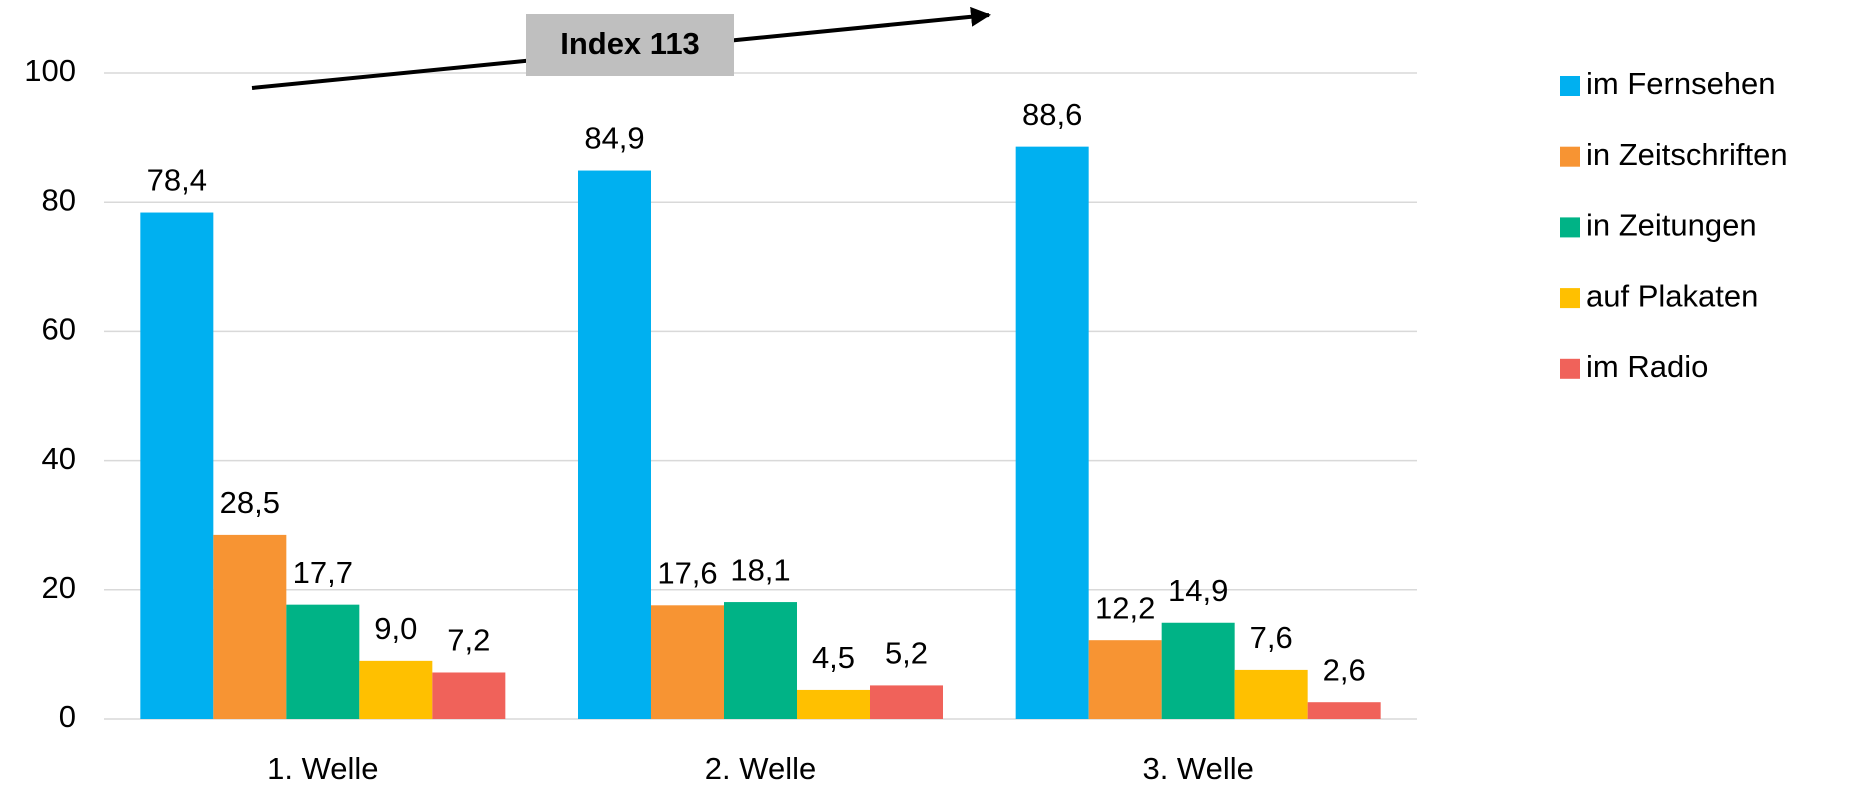 The height and width of the screenshot is (790, 1853). Describe the element at coordinates (1681, 83) in the screenshot. I see `legend-label: im Fernsehen` at that location.